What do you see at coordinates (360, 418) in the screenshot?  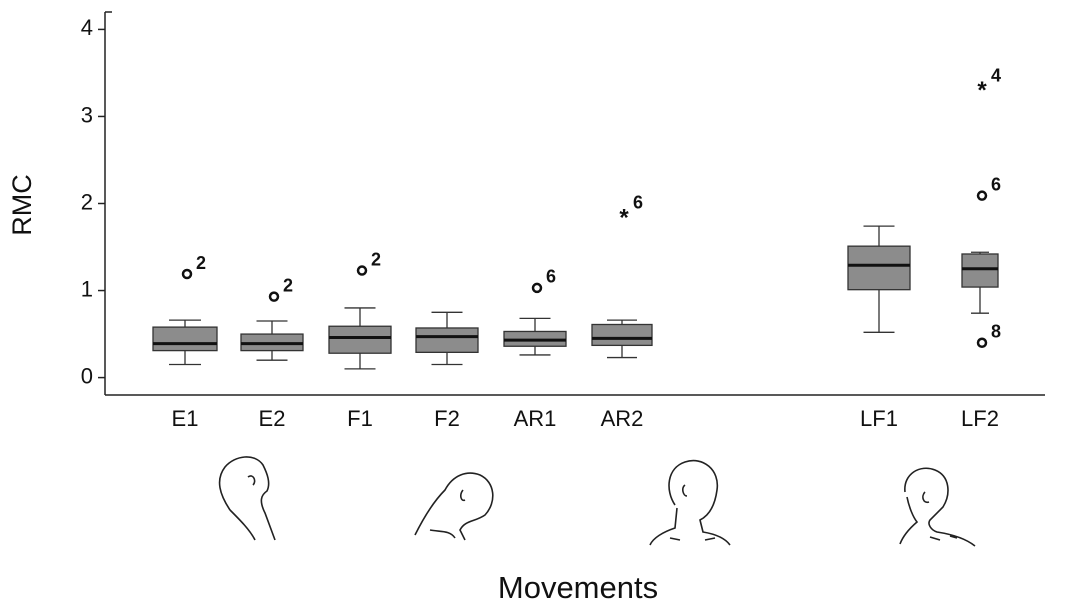 I see `x-tick-label: F1` at bounding box center [360, 418].